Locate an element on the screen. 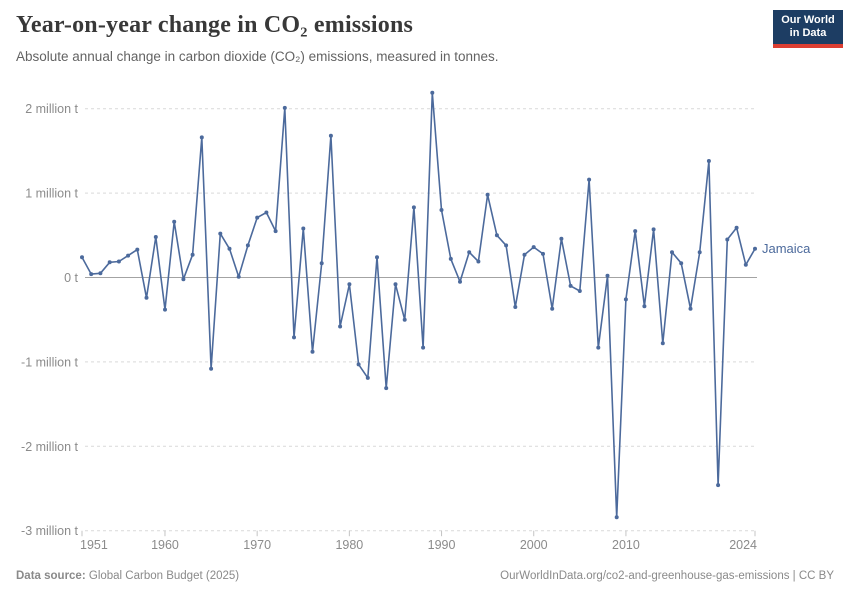  y-axis-label: 1 million t is located at coordinates (51, 194).